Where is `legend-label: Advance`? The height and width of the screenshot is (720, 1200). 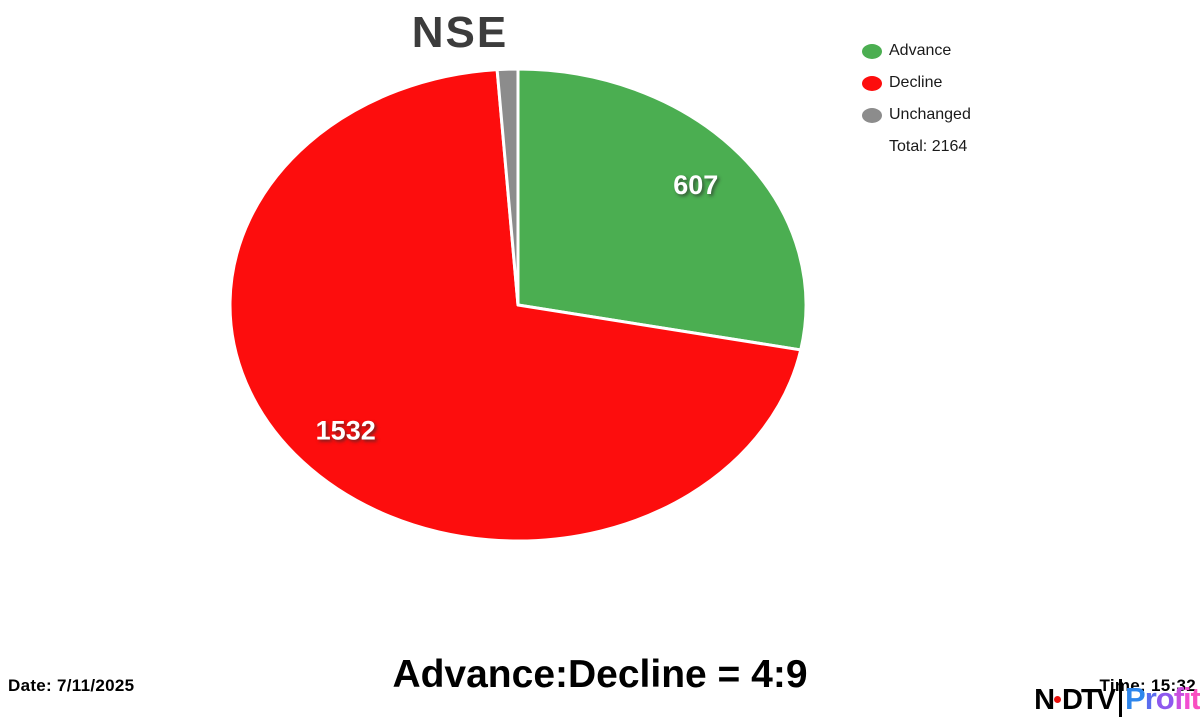 legend-label: Advance is located at coordinates (920, 50).